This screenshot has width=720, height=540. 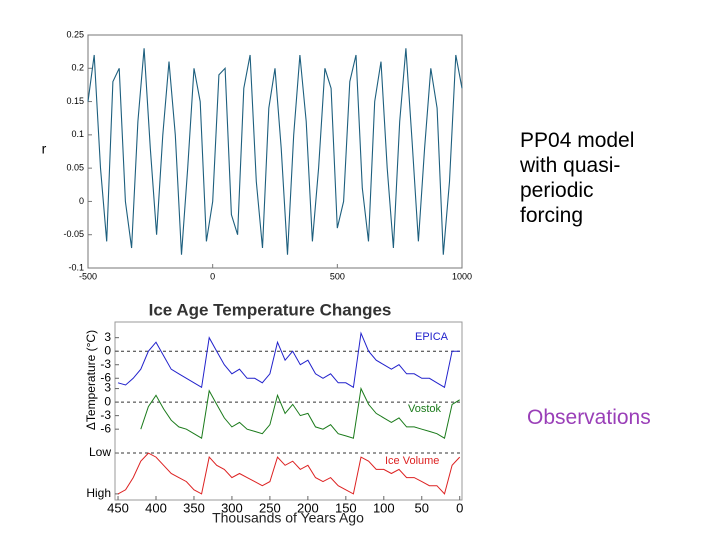 I want to click on x-tick-label: 150, so click(x=346, y=507).